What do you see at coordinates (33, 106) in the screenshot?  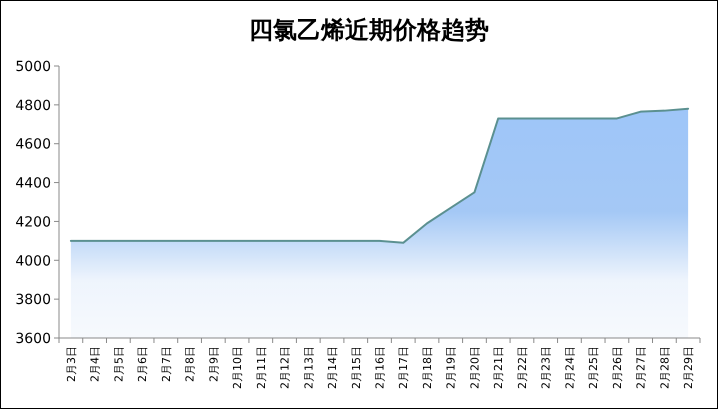 I see `y-tick-label: 4800` at bounding box center [33, 106].